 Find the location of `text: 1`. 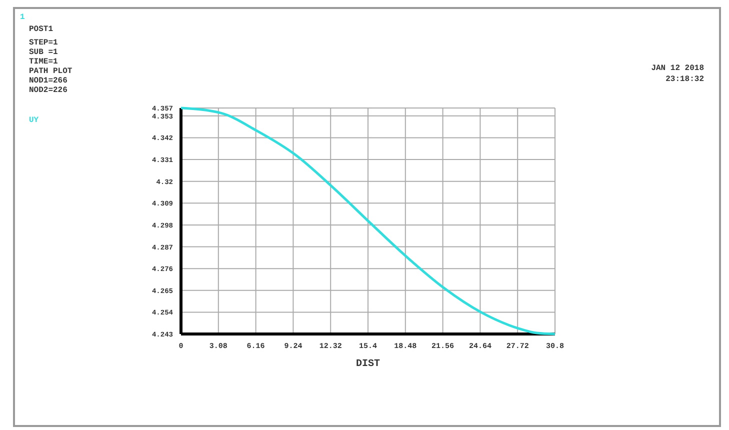

text: 1 is located at coordinates (22, 17).